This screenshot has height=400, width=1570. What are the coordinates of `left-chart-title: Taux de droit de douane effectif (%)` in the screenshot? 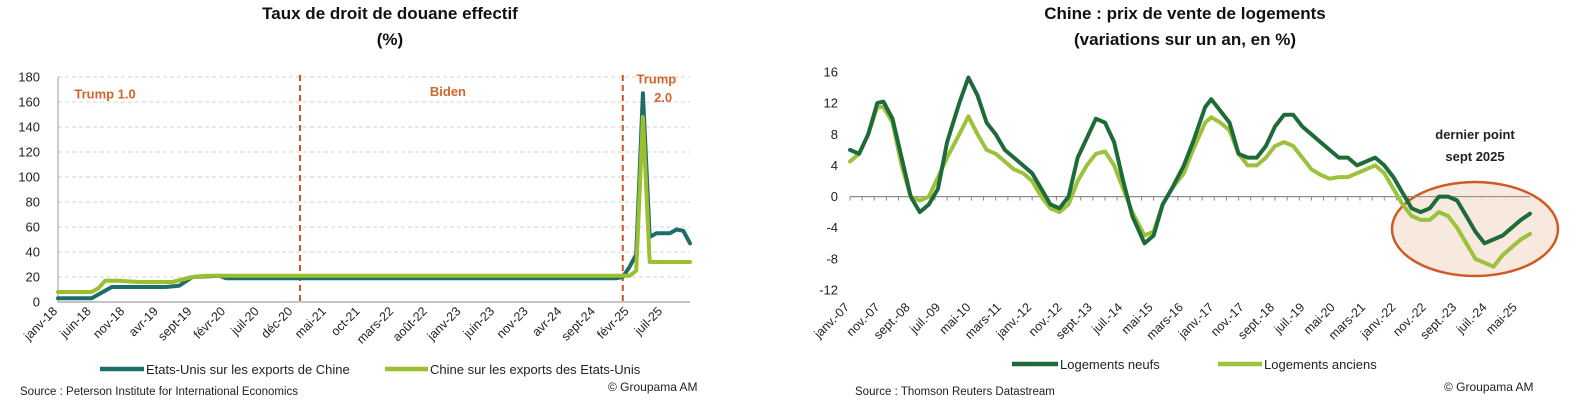 It's located at (390, 27).